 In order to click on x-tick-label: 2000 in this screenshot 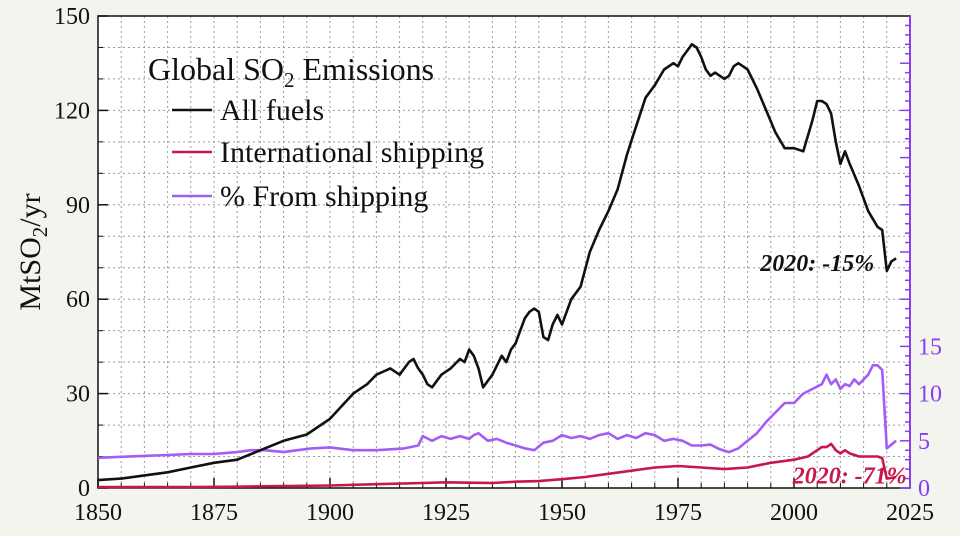, I will do `click(794, 513)`.